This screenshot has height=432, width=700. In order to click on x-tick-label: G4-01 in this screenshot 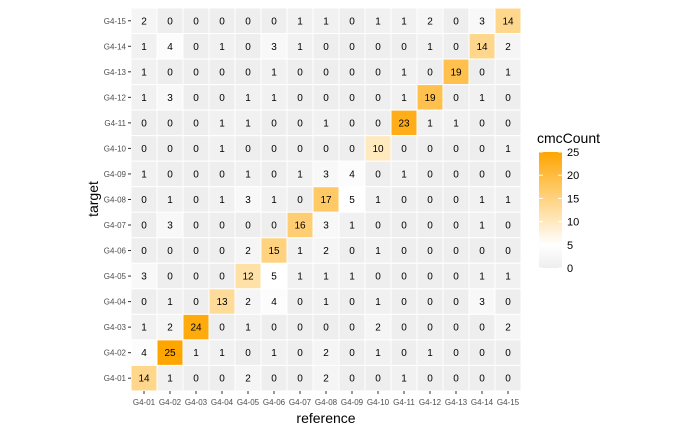, I will do `click(144, 402)`.